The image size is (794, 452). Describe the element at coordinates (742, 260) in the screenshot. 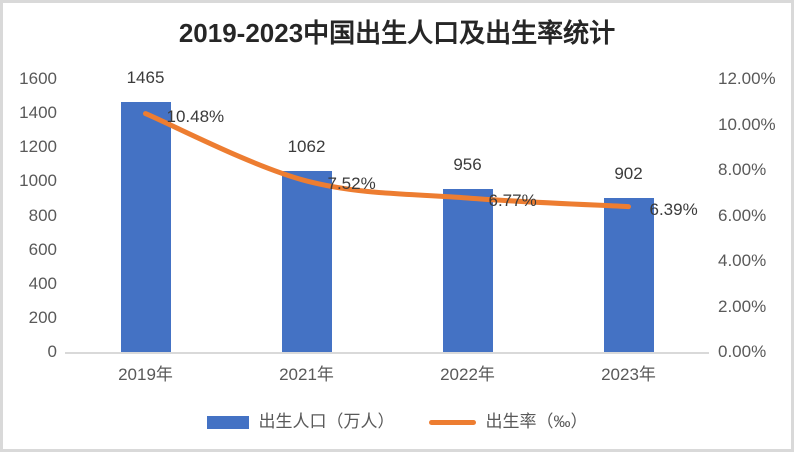

I see `y-axis-right-tick: 4.00%` at that location.